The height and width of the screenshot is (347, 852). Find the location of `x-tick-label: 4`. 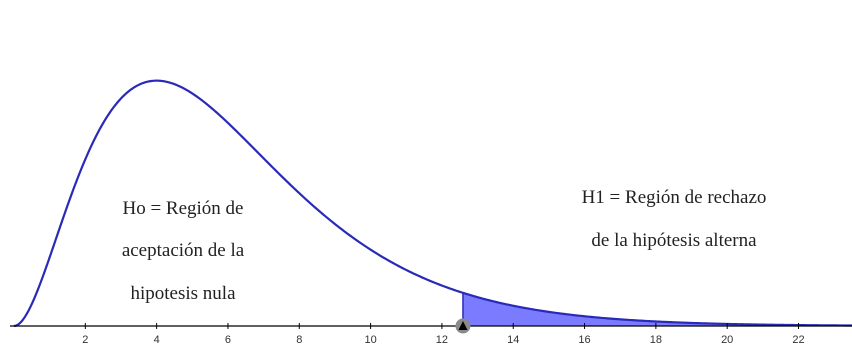

x-tick-label: 4 is located at coordinates (157, 340).